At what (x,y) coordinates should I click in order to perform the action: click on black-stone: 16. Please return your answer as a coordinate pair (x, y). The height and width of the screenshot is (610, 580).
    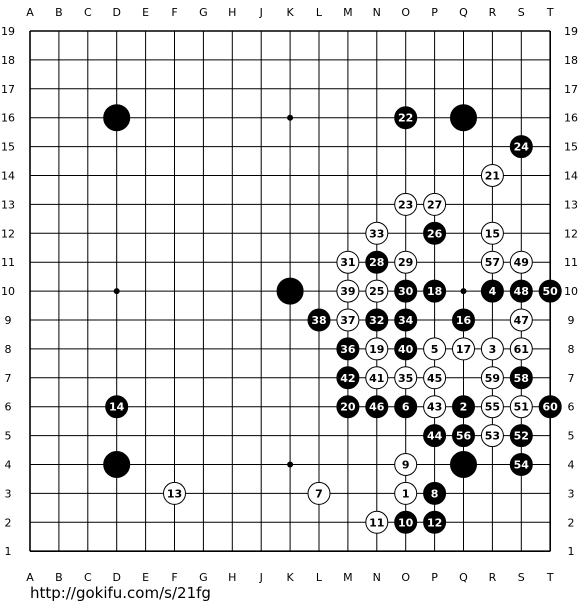
    Looking at the image, I should click on (463, 320).